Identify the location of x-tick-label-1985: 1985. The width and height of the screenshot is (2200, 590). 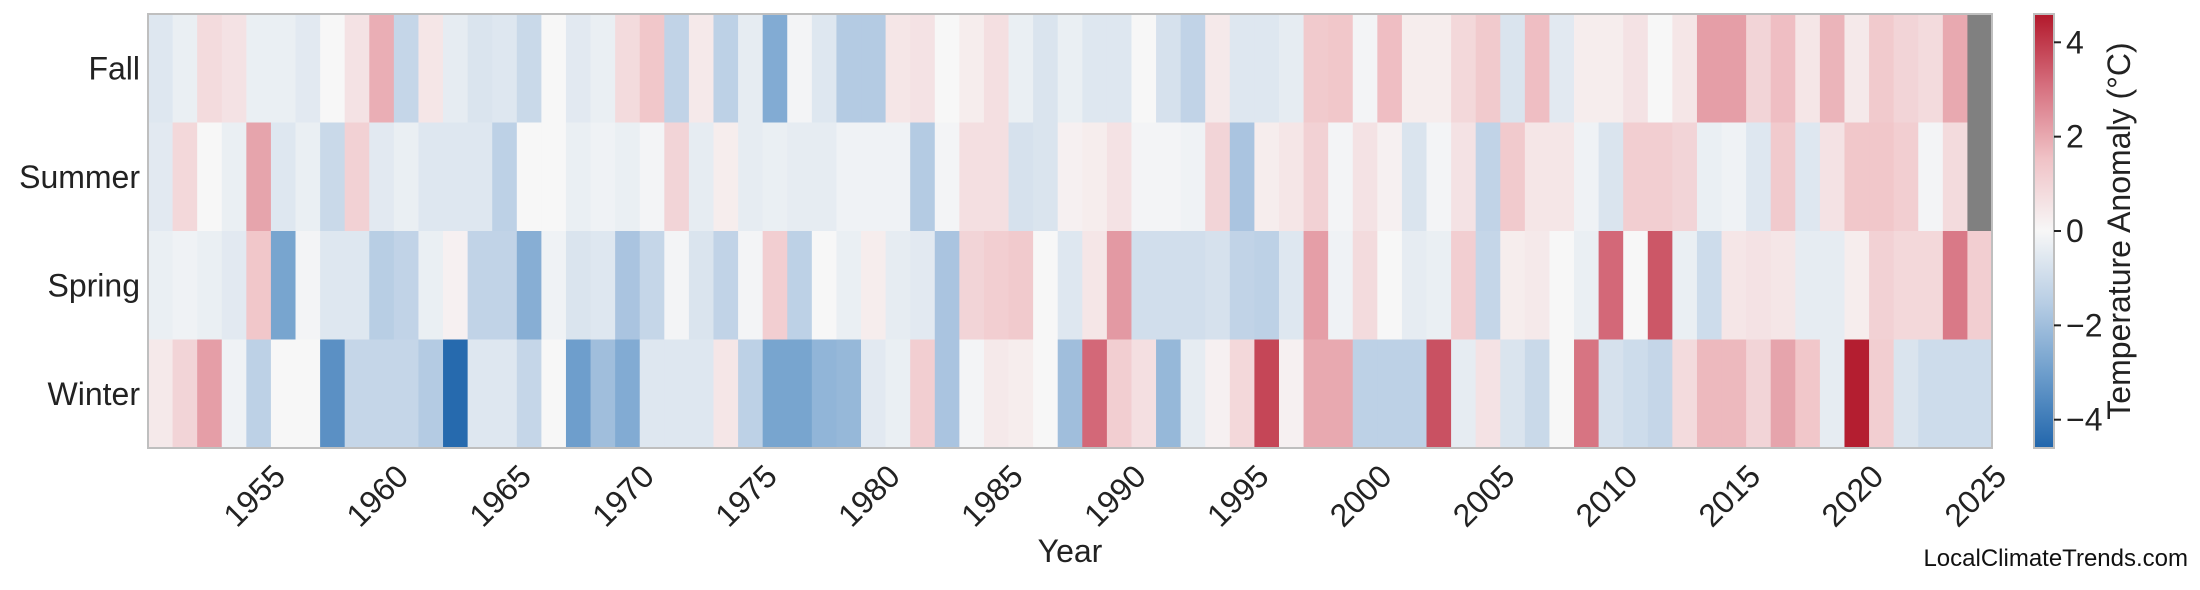
(992, 496).